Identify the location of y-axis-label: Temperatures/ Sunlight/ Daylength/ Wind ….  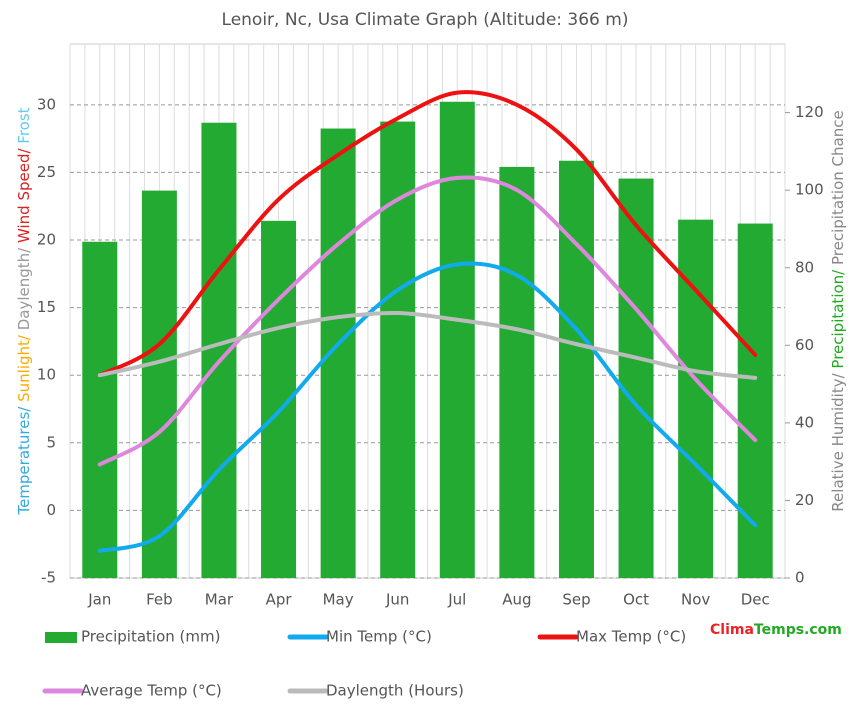
(24, 311).